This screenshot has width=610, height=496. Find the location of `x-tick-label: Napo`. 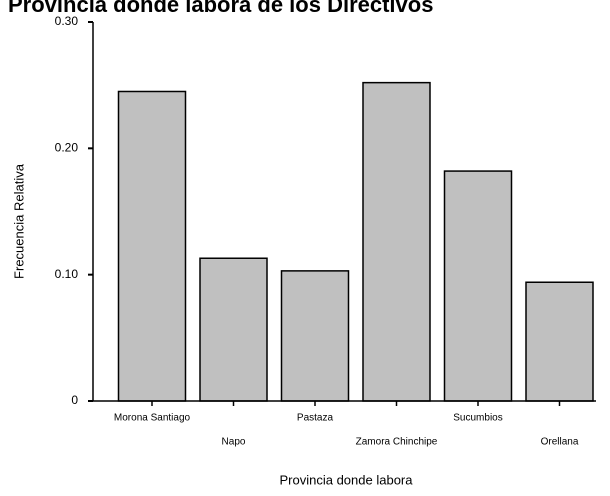

x-tick-label: Napo is located at coordinates (234, 442).